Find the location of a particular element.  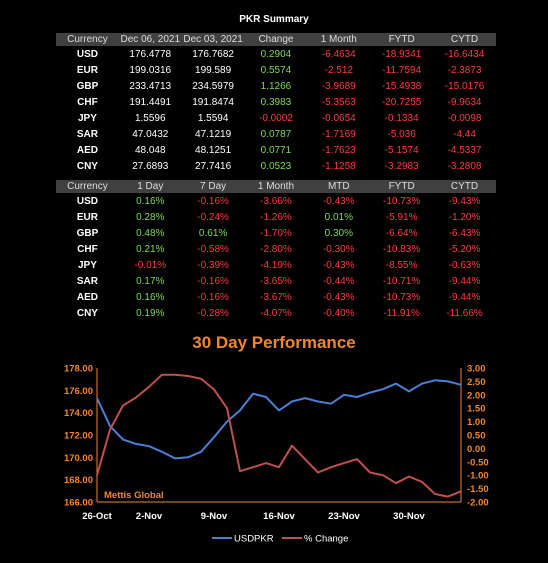

value-cell: -0.30% is located at coordinates (338, 249).